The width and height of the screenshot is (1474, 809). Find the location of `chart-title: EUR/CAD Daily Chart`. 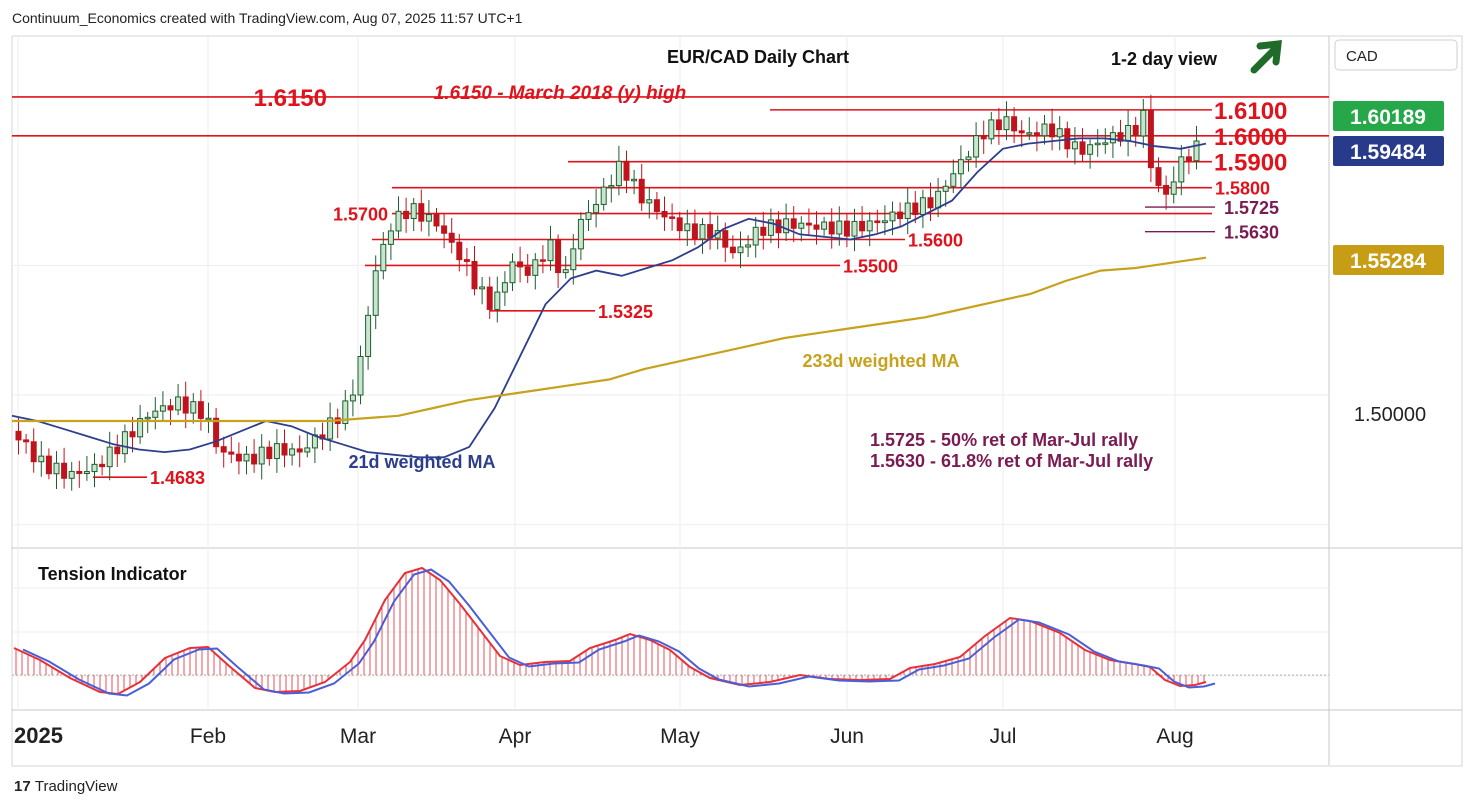

chart-title: EUR/CAD Daily Chart is located at coordinates (758, 57).